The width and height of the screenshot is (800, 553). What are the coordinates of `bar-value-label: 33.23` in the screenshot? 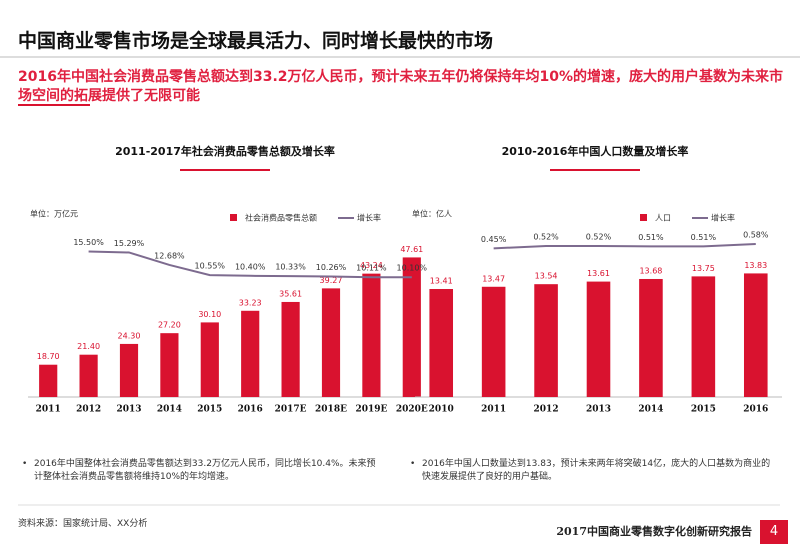 It's located at (250, 302).